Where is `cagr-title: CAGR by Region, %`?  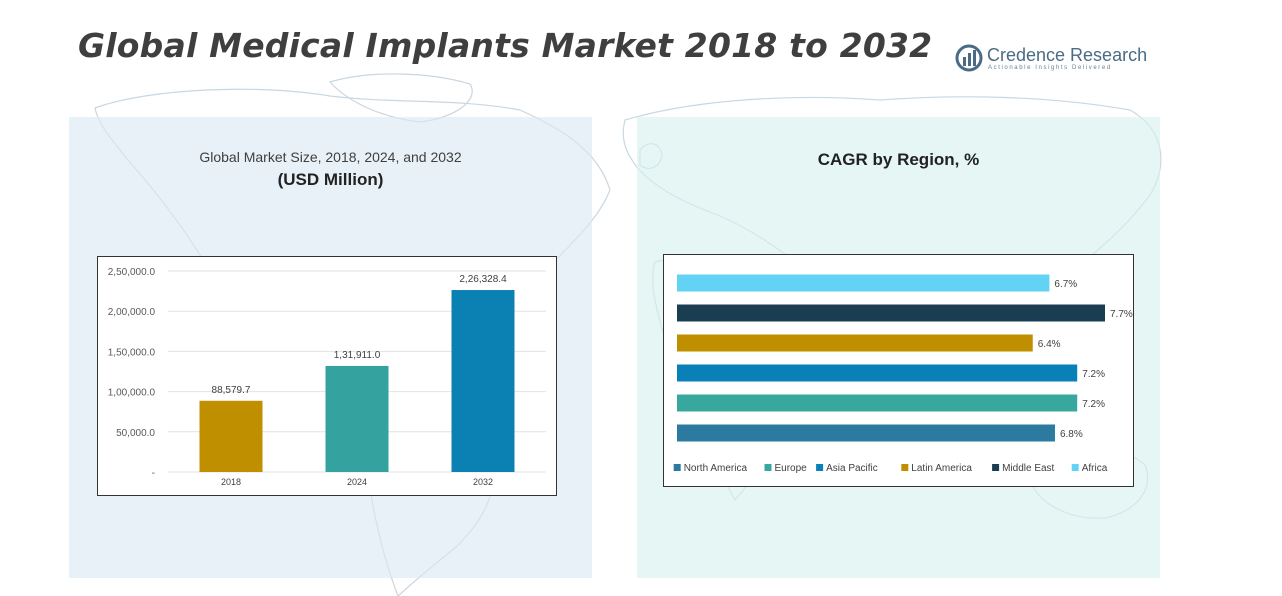
cagr-title: CAGR by Region, % is located at coordinates (898, 159).